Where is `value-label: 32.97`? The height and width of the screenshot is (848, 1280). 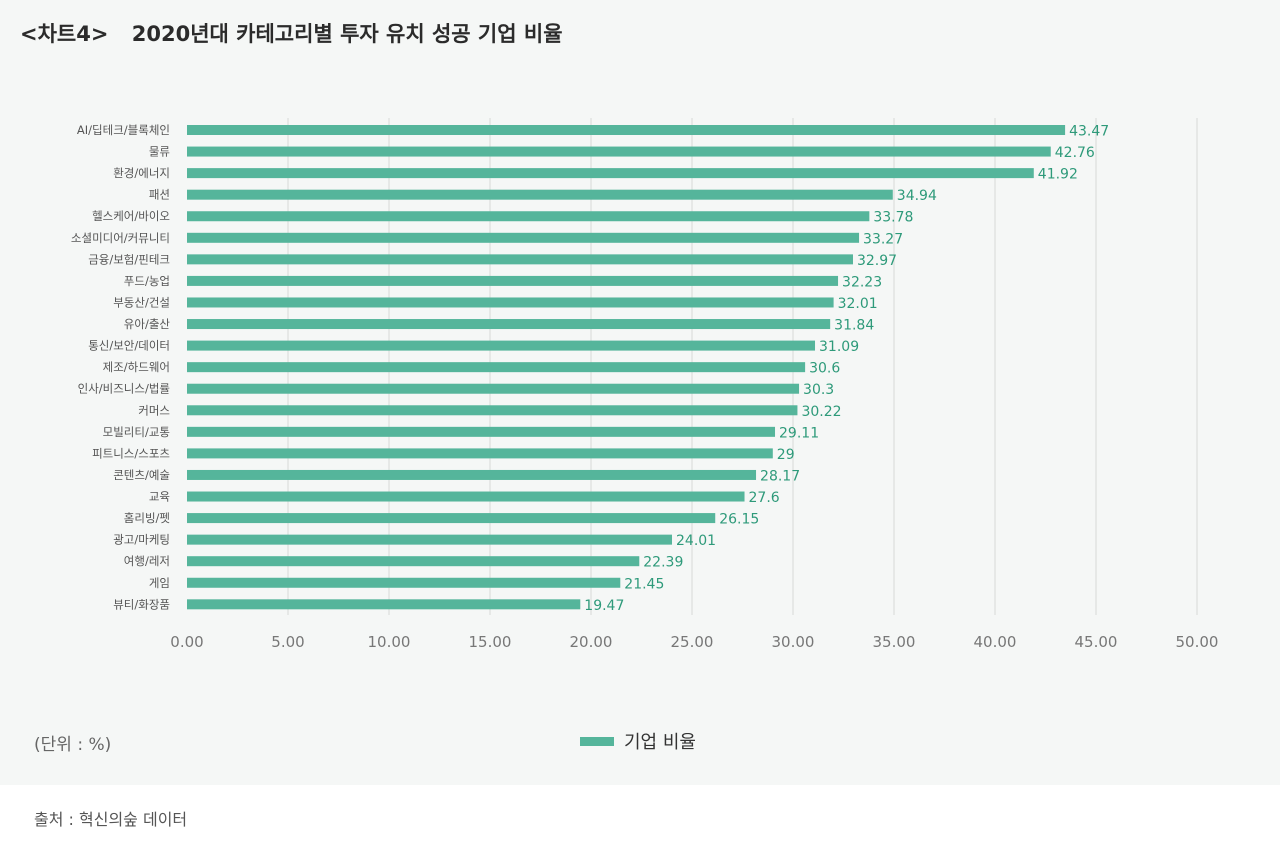
value-label: 32.97 is located at coordinates (877, 261).